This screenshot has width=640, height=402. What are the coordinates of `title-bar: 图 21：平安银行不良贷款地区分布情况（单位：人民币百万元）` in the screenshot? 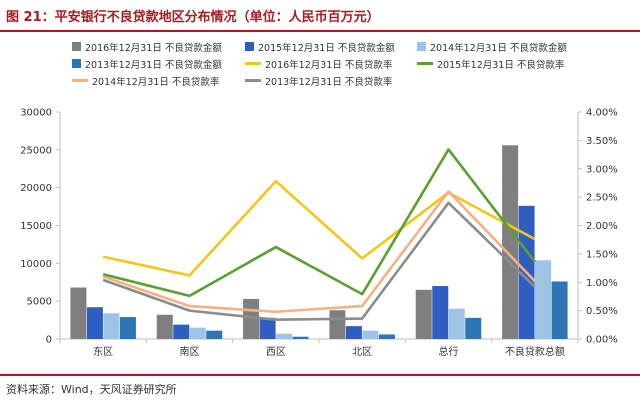 It's located at (320, 15).